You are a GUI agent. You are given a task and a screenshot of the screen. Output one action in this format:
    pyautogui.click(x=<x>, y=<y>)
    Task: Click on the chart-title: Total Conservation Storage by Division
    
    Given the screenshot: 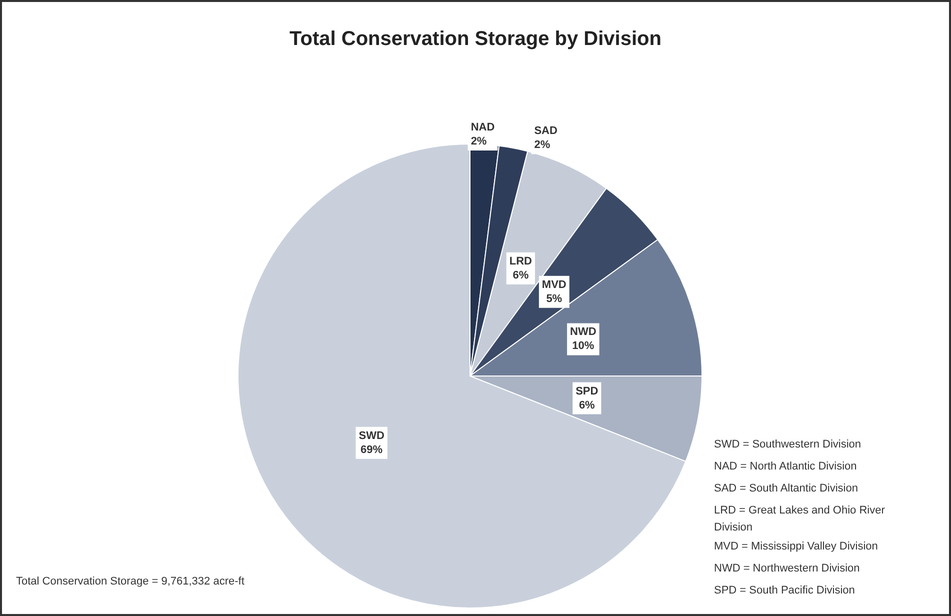 What is the action you would take?
    pyautogui.click(x=476, y=39)
    